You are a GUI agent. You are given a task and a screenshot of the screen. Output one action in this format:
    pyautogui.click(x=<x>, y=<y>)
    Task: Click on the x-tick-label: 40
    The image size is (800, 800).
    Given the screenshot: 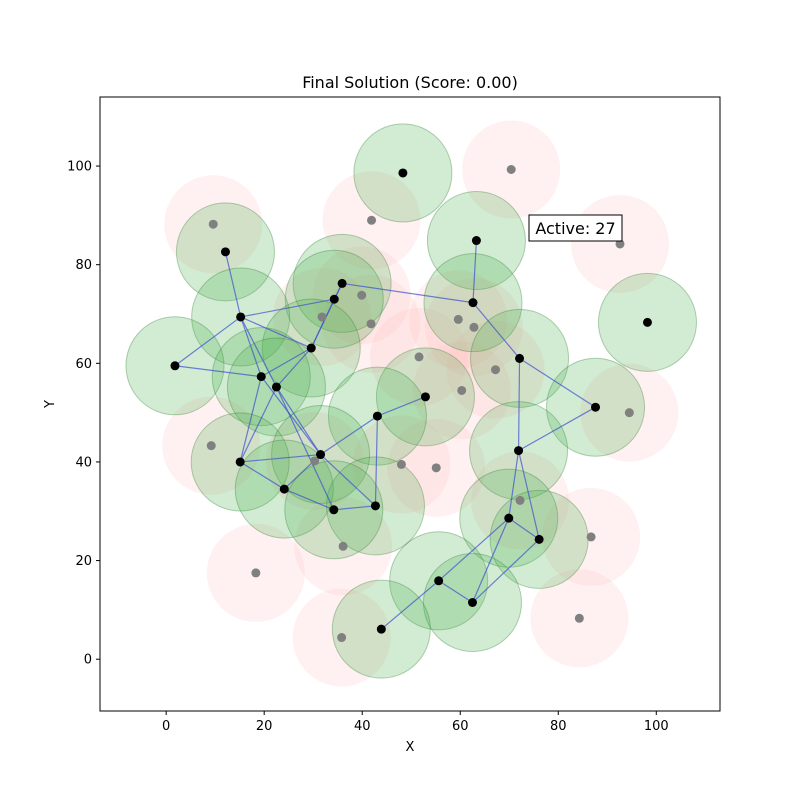 What is the action you would take?
    pyautogui.click(x=362, y=726)
    